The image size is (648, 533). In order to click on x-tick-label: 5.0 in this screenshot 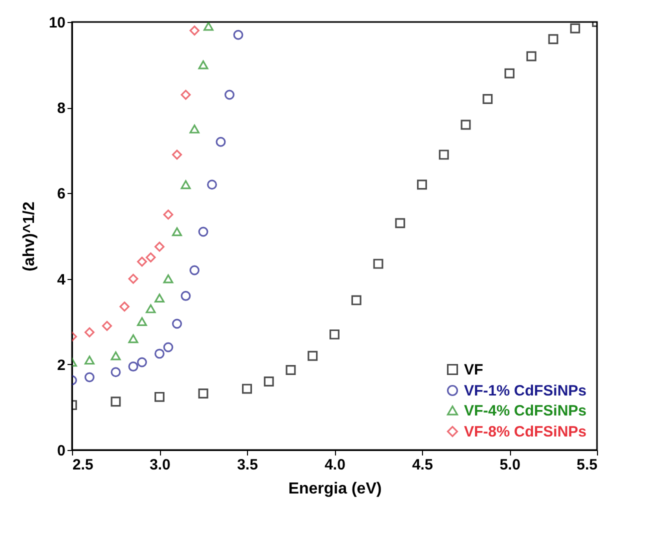, I will do `click(510, 465)`.